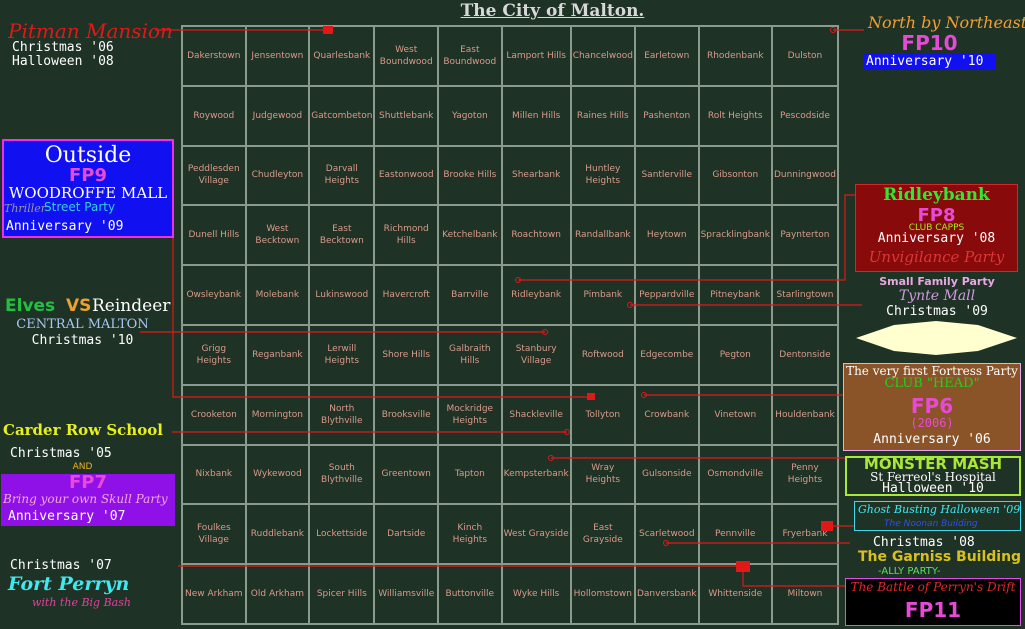 The width and height of the screenshot is (1025, 629). What do you see at coordinates (602, 354) in the screenshot?
I see `suburb-cell: Roftwood` at bounding box center [602, 354].